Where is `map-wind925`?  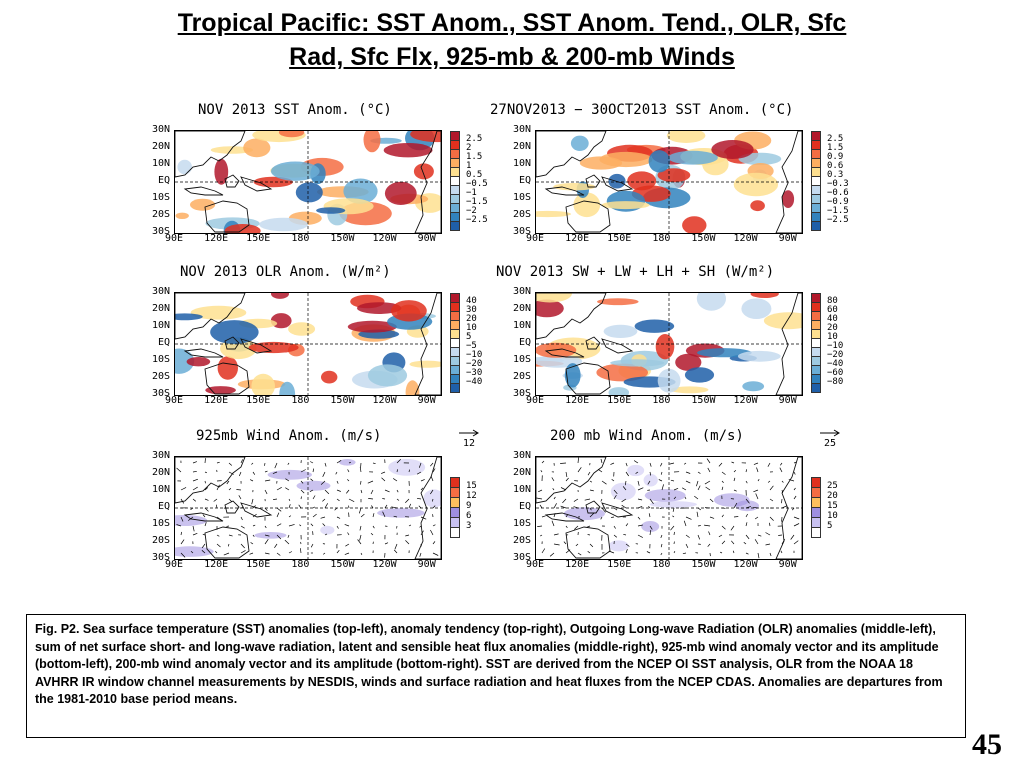
map-wind925 is located at coordinates (308, 508).